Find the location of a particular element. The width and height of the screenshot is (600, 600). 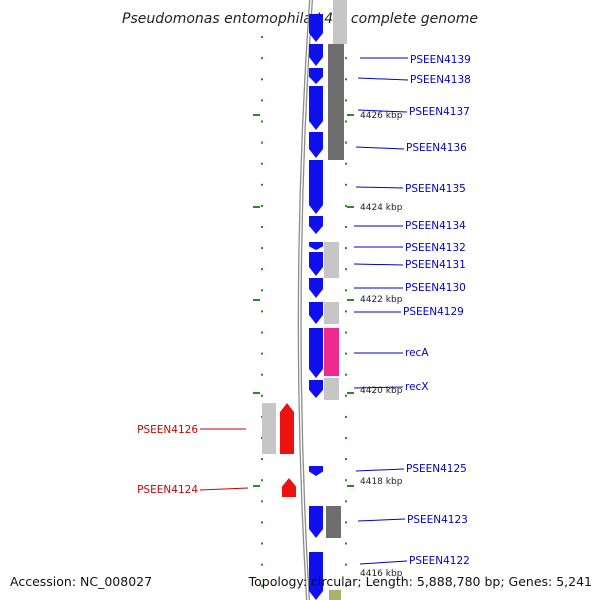

gene-label: PSEEN4135 is located at coordinates (435, 189).